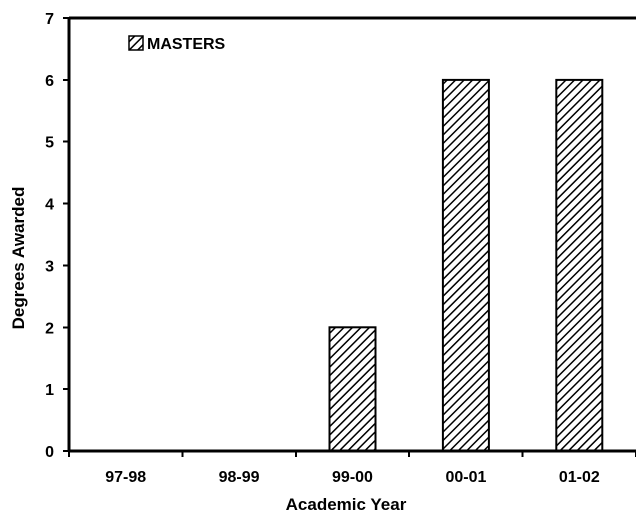 Image resolution: width=636 pixels, height=527 pixels. I want to click on legend: MASTERS, so click(177, 44).